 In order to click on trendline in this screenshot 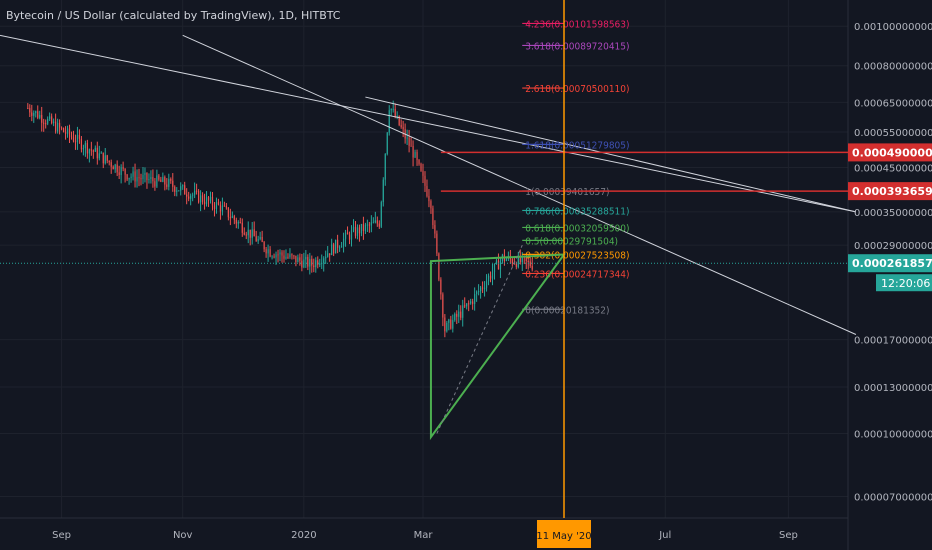, I will do `click(611, 154)`.